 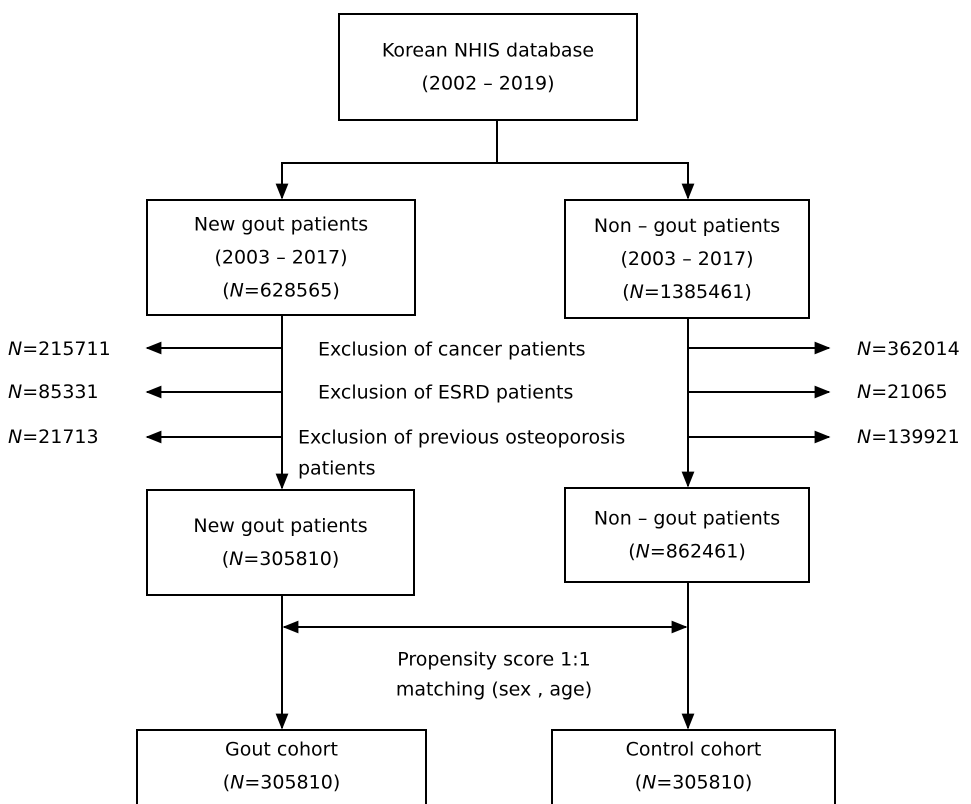 I want to click on text-segment: Gout cohort, so click(x=281, y=749).